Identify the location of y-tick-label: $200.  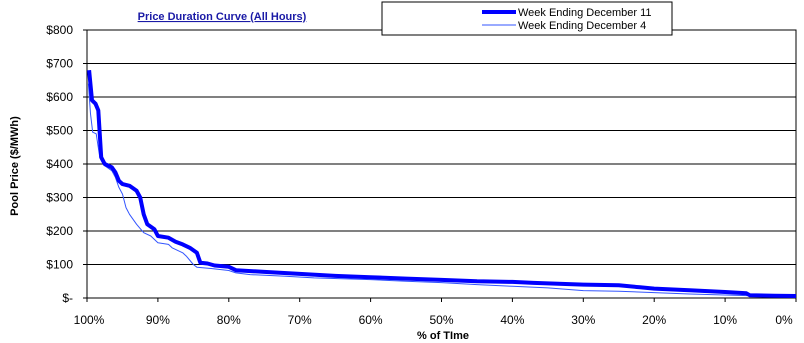
(59, 231).